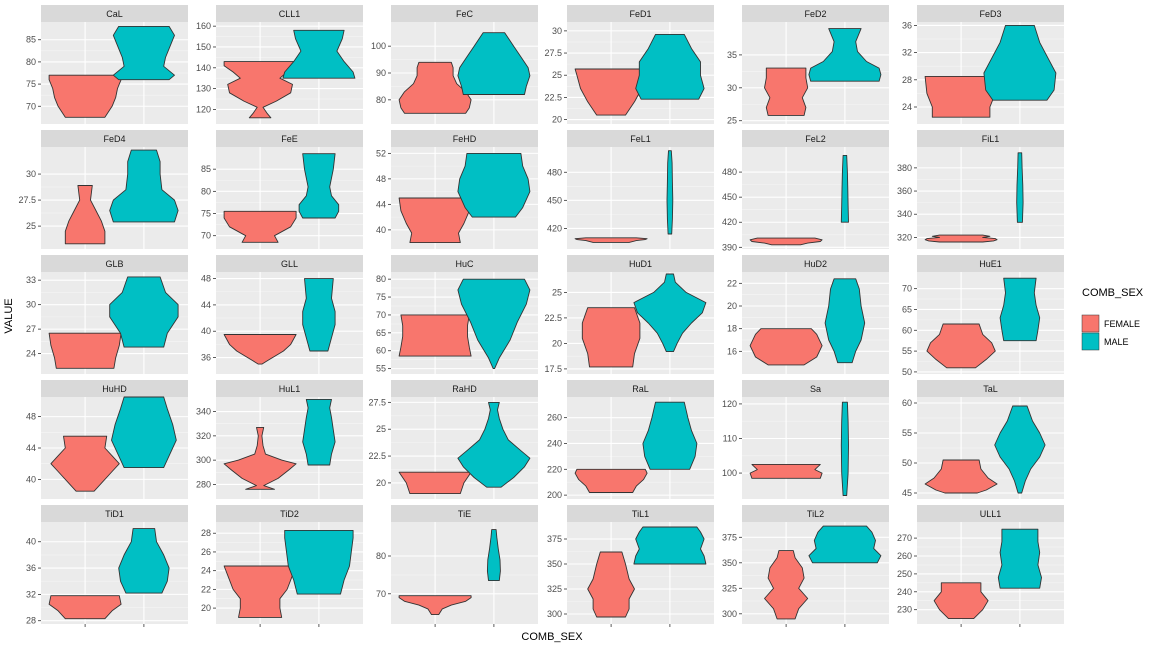 The width and height of the screenshot is (1152, 648). What do you see at coordinates (206, 214) in the screenshot?
I see `y-tick-label: 75` at bounding box center [206, 214].